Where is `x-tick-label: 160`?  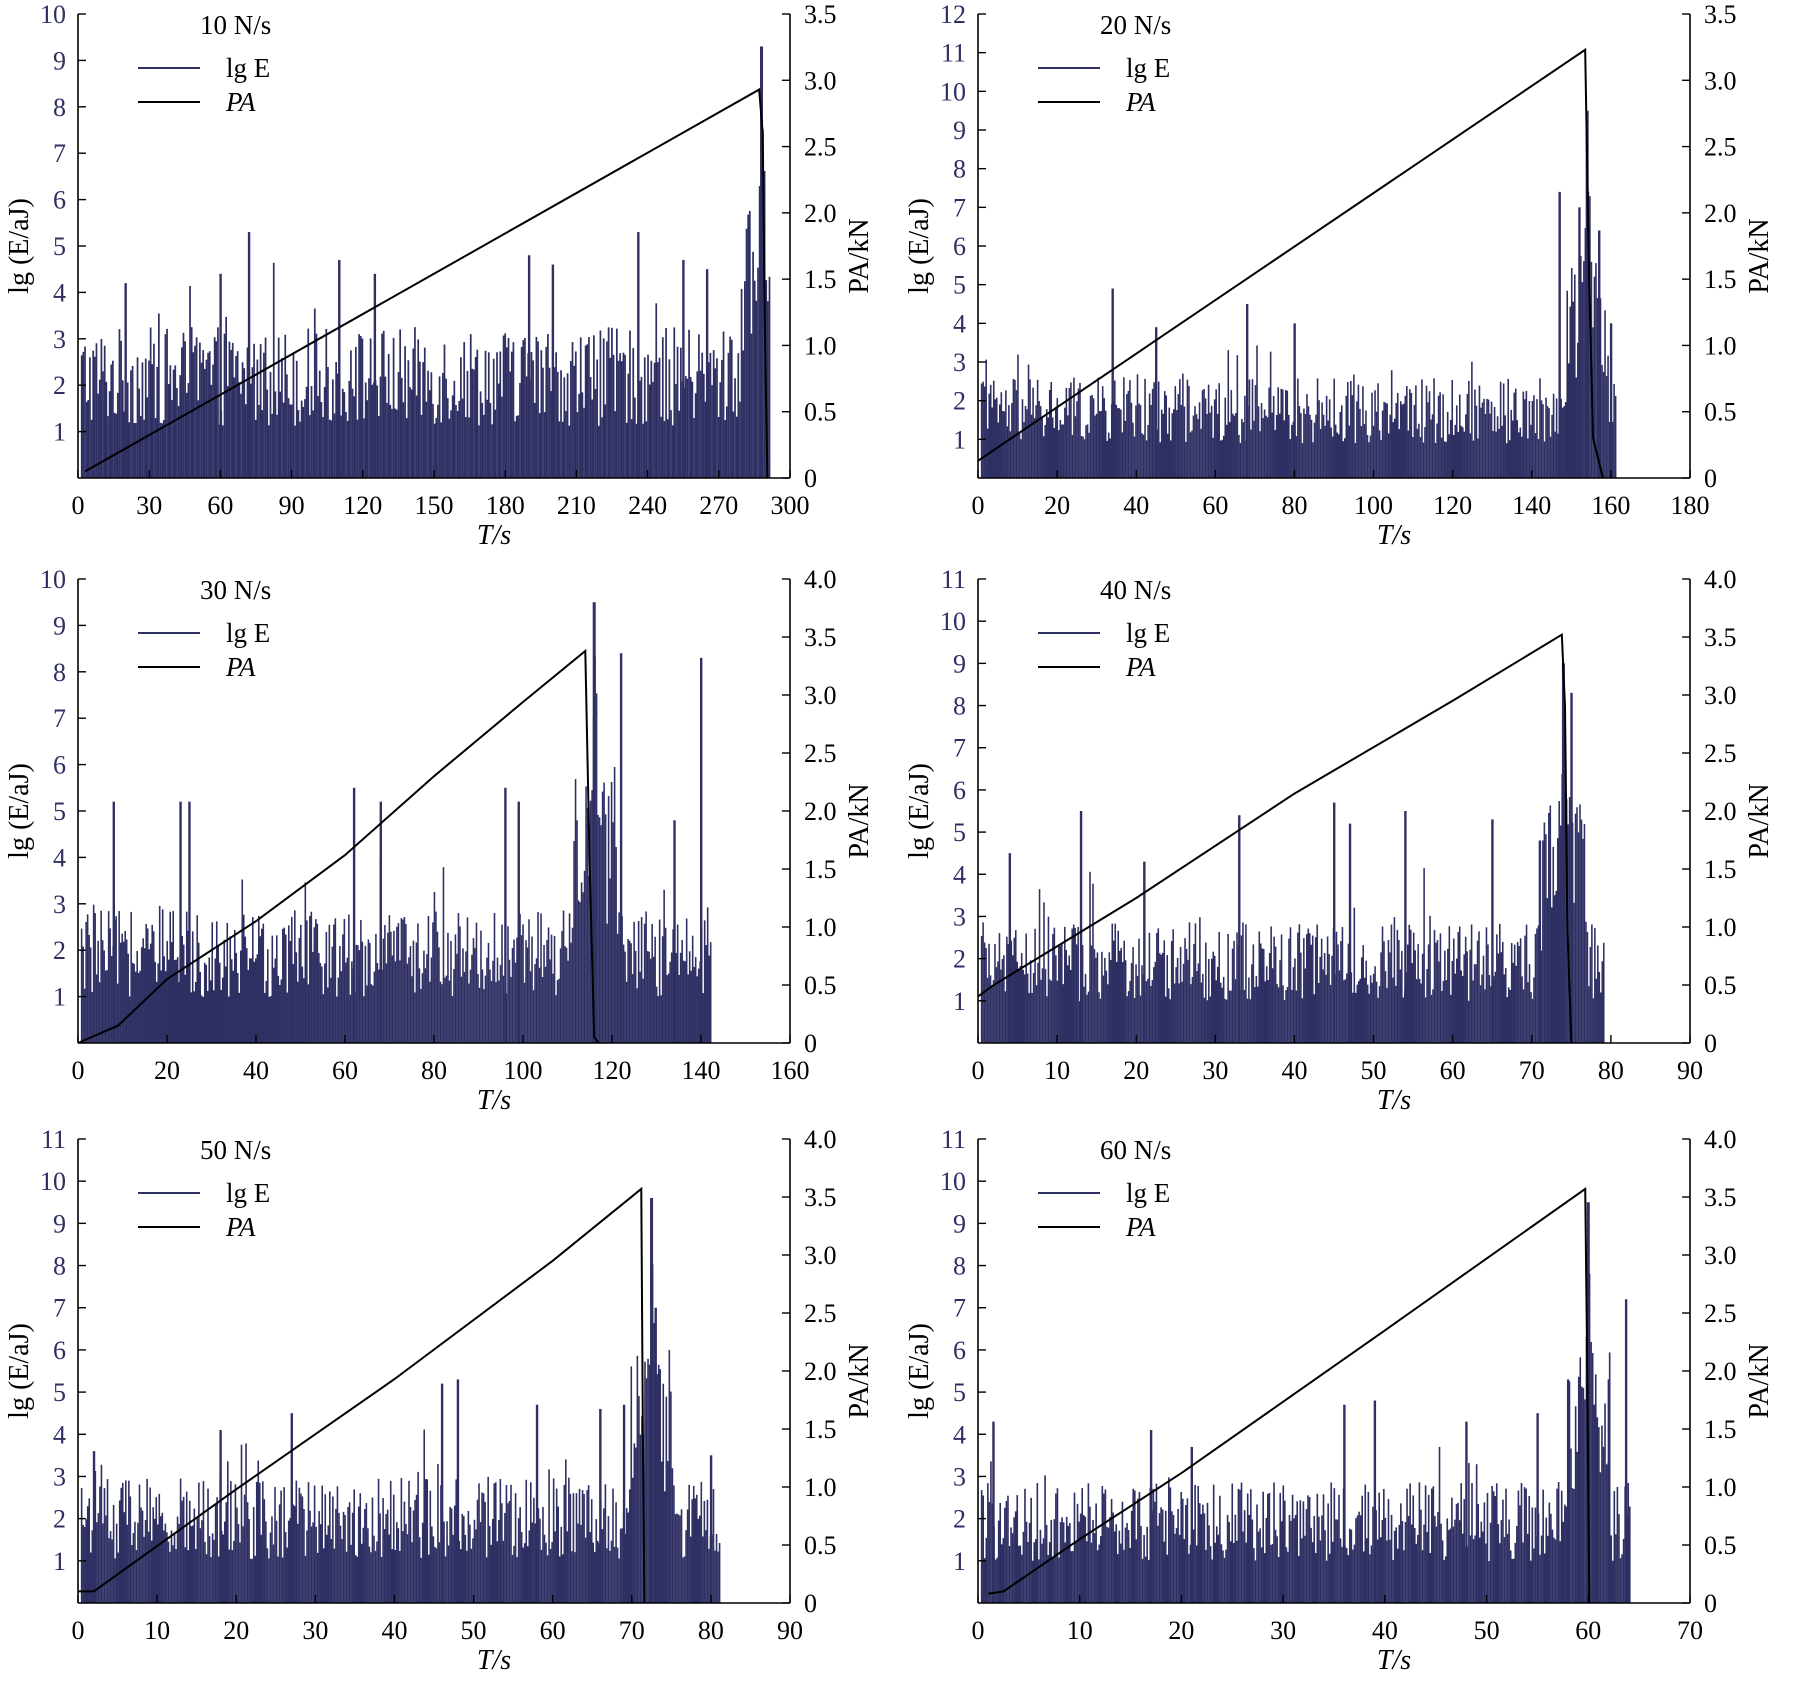 x-tick-label: 160 is located at coordinates (1610, 505).